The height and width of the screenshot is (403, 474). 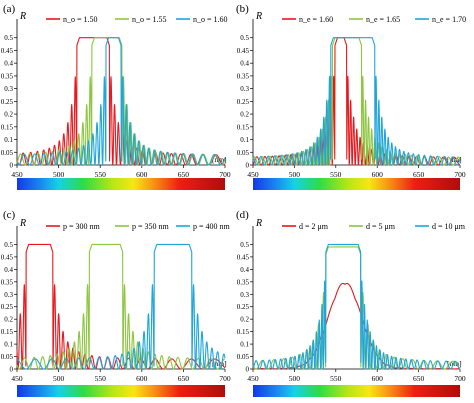 I want to click on legend-label: d = 10 μm, so click(x=449, y=226).